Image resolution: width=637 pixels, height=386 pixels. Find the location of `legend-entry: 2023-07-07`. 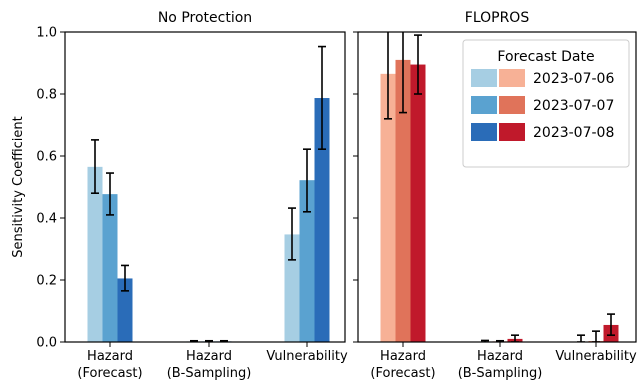

legend-entry: 2023-07-07 is located at coordinates (542, 105).